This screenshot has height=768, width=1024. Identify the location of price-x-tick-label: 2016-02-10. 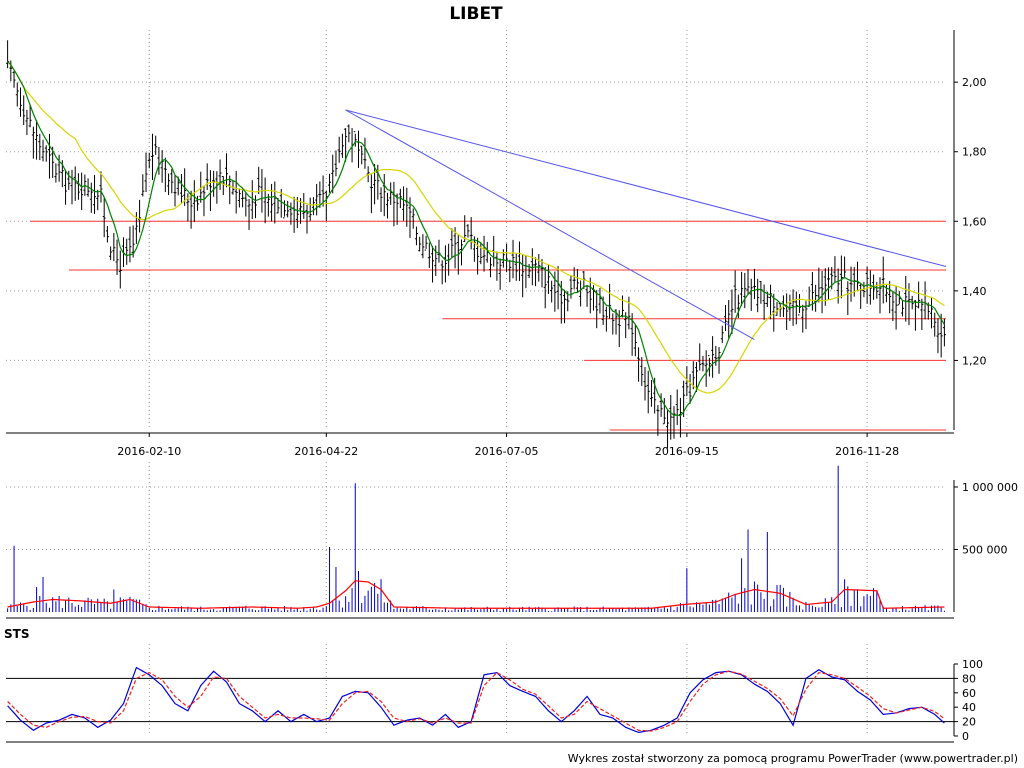
(149, 451).